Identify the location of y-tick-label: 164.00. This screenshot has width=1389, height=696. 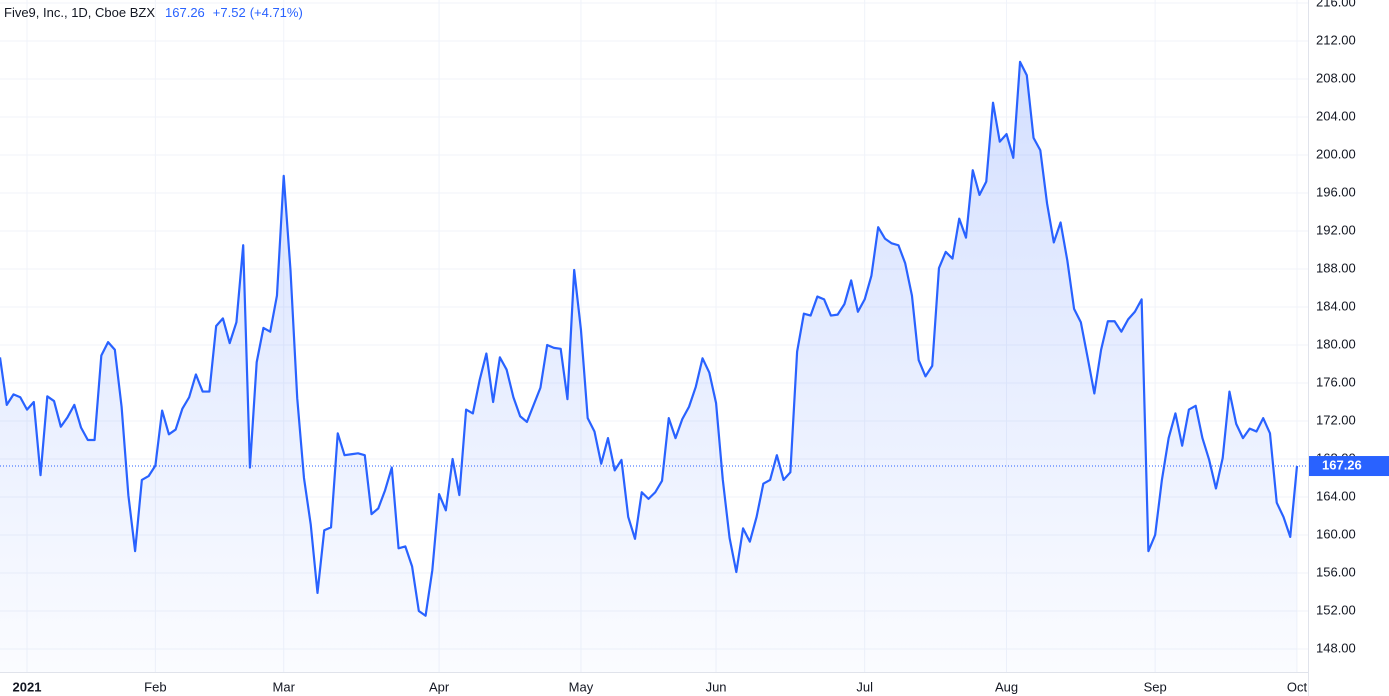
(1336, 495).